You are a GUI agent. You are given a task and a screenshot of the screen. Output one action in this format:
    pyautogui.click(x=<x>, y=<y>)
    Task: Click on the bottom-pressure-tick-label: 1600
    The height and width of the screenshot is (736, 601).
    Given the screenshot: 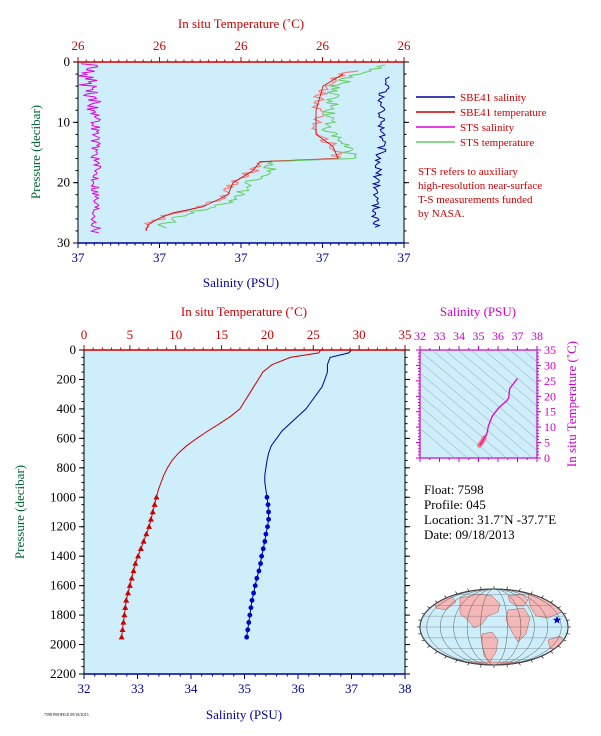 What is the action you would take?
    pyautogui.click(x=63, y=585)
    